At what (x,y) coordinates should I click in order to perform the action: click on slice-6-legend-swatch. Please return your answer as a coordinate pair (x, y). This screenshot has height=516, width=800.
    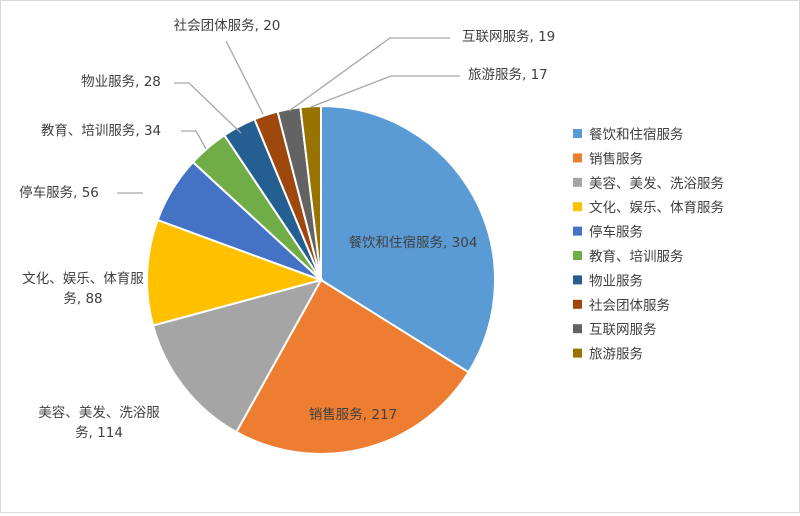
    Looking at the image, I should click on (577, 255).